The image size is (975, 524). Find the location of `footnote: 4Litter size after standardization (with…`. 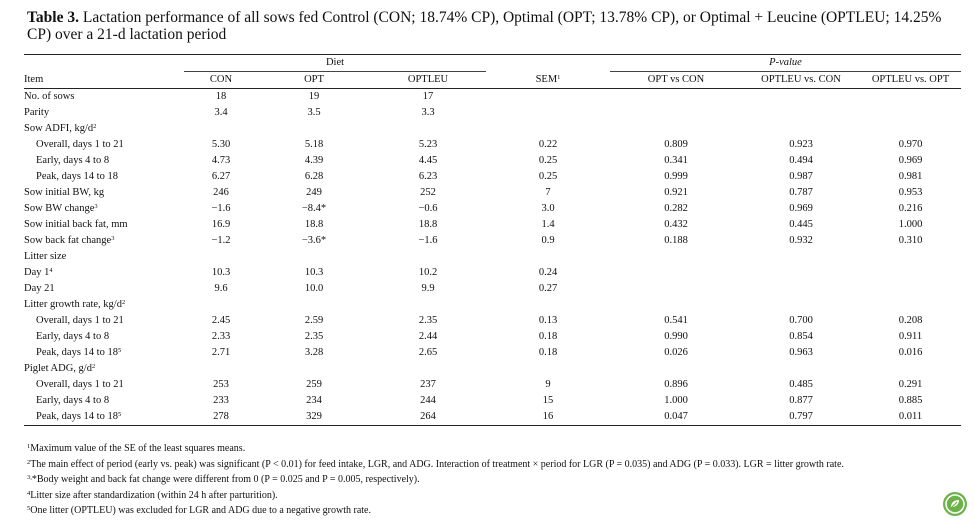

footnote: 4Litter size after standardization (with… is located at coordinates (152, 495).